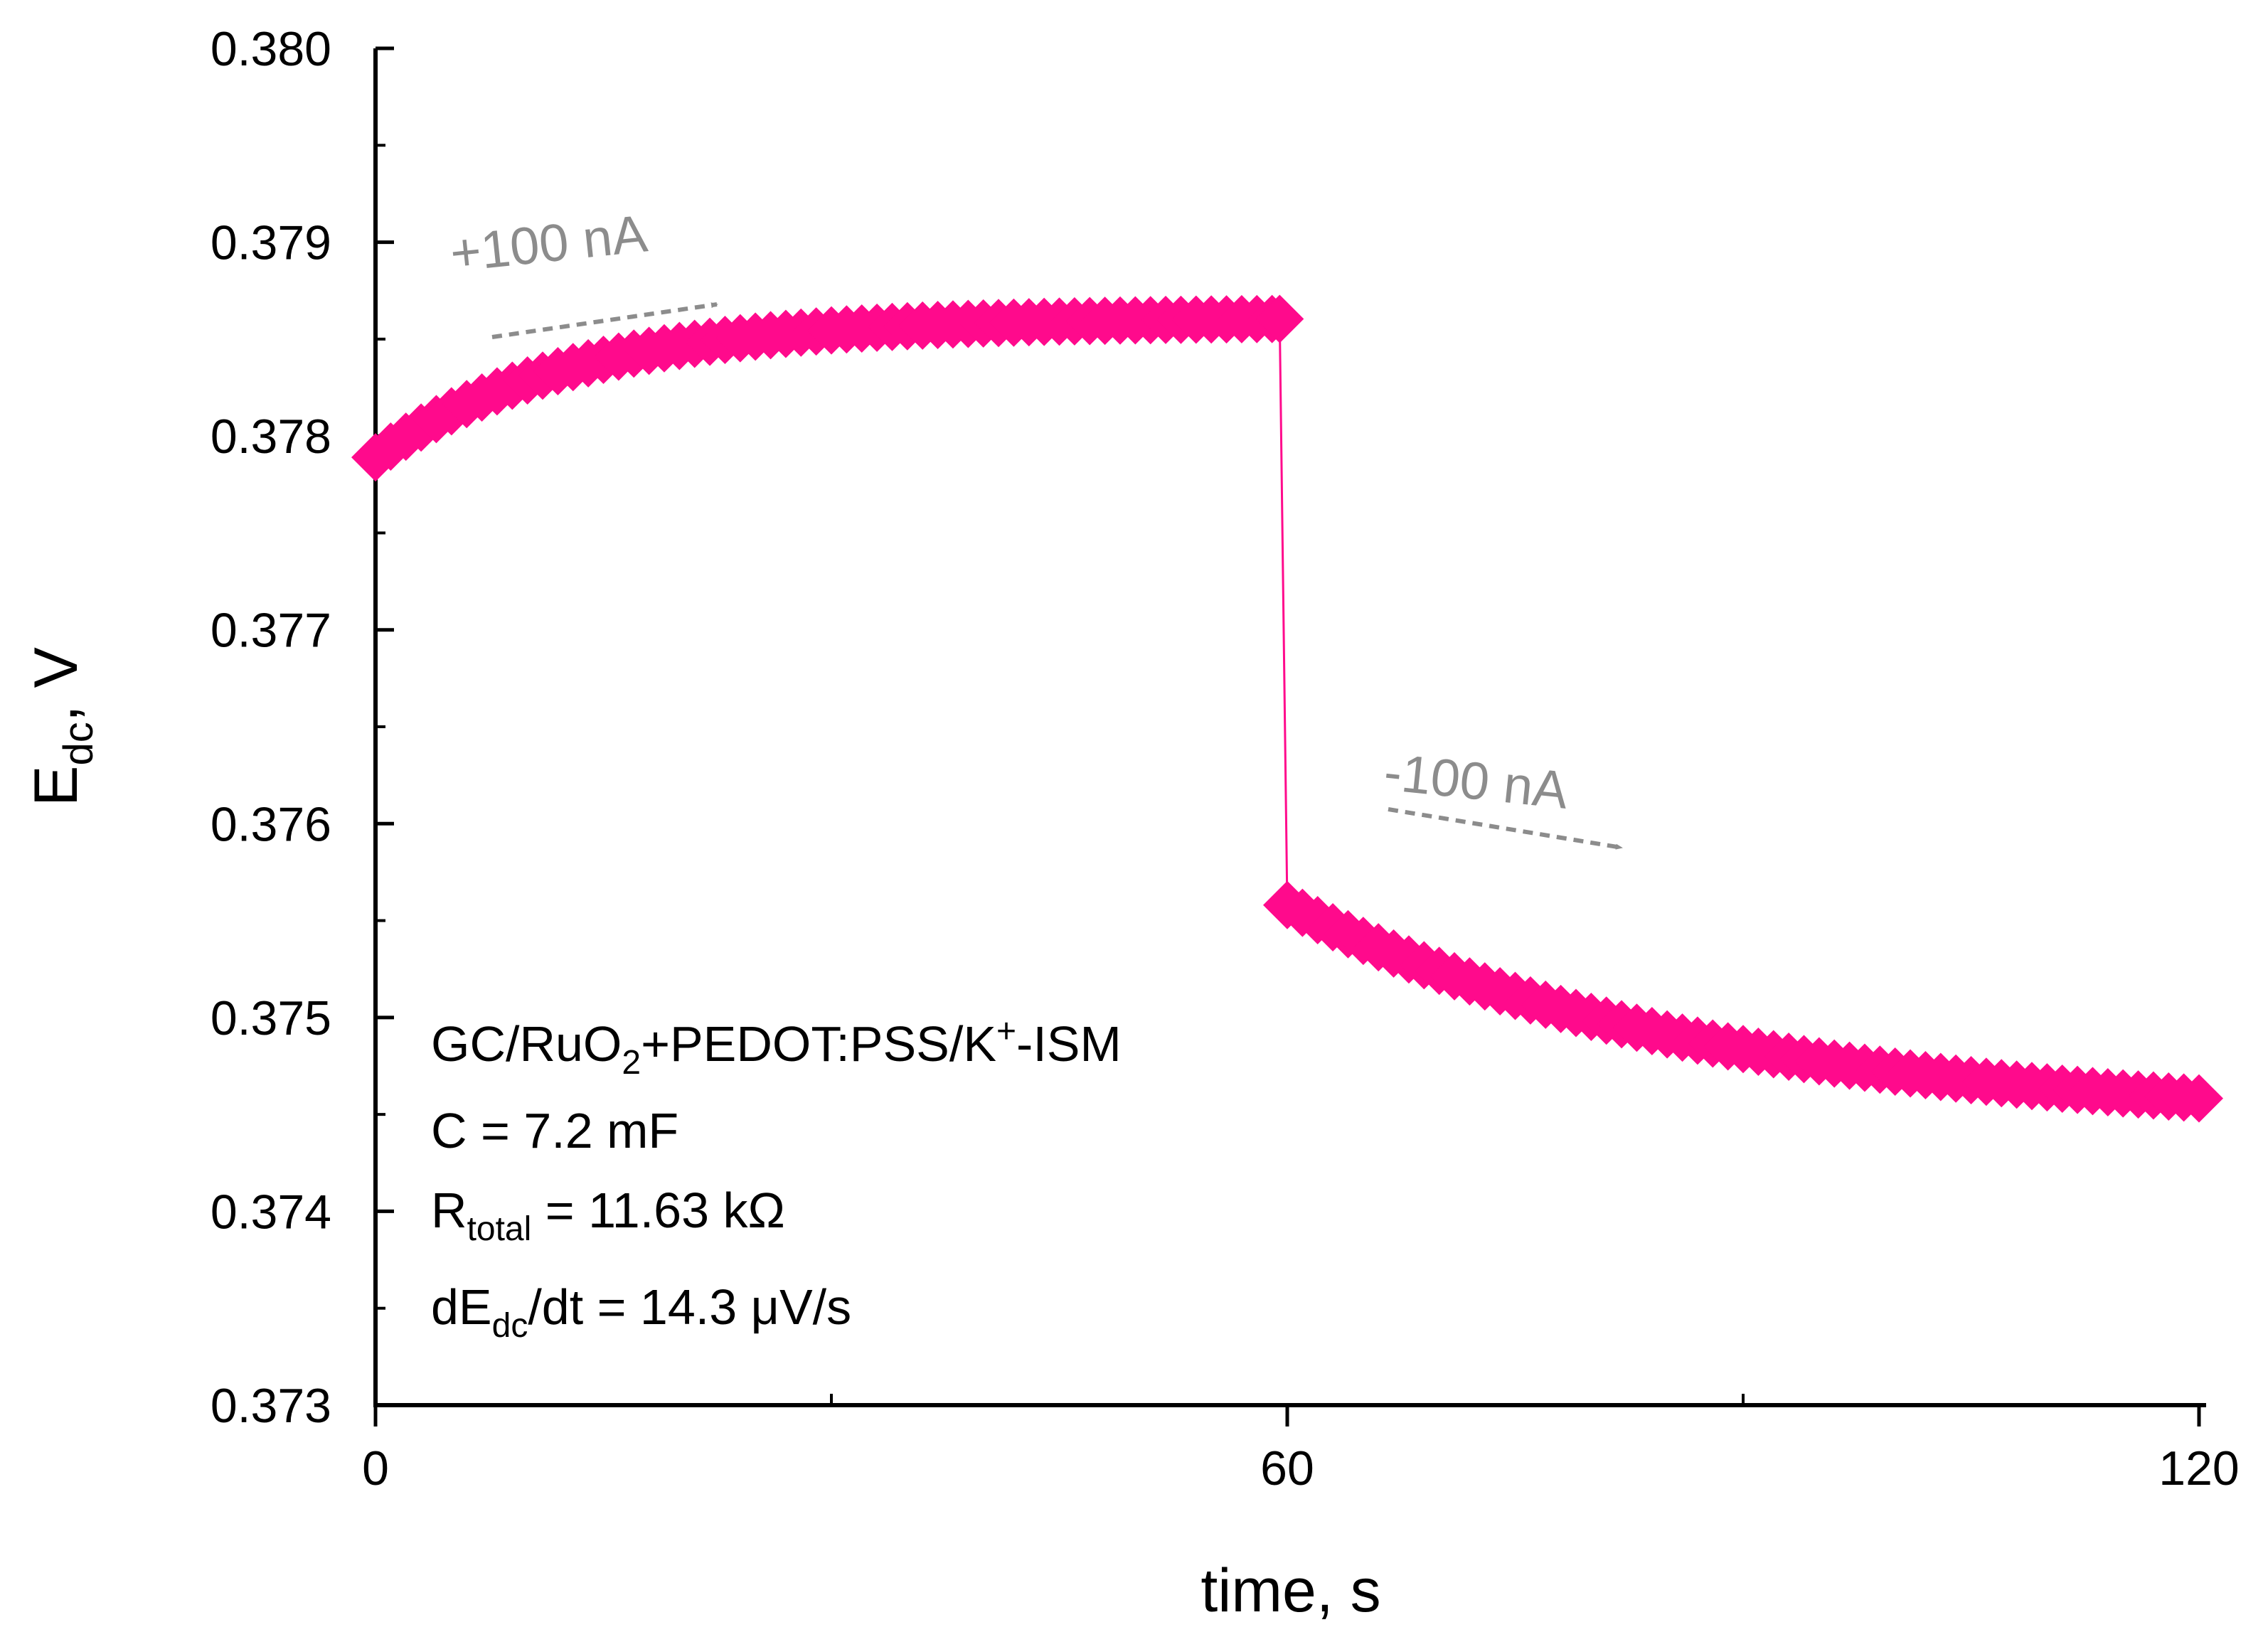  Describe the element at coordinates (271, 437) in the screenshot. I see `y-tick-label: 0.378` at that location.